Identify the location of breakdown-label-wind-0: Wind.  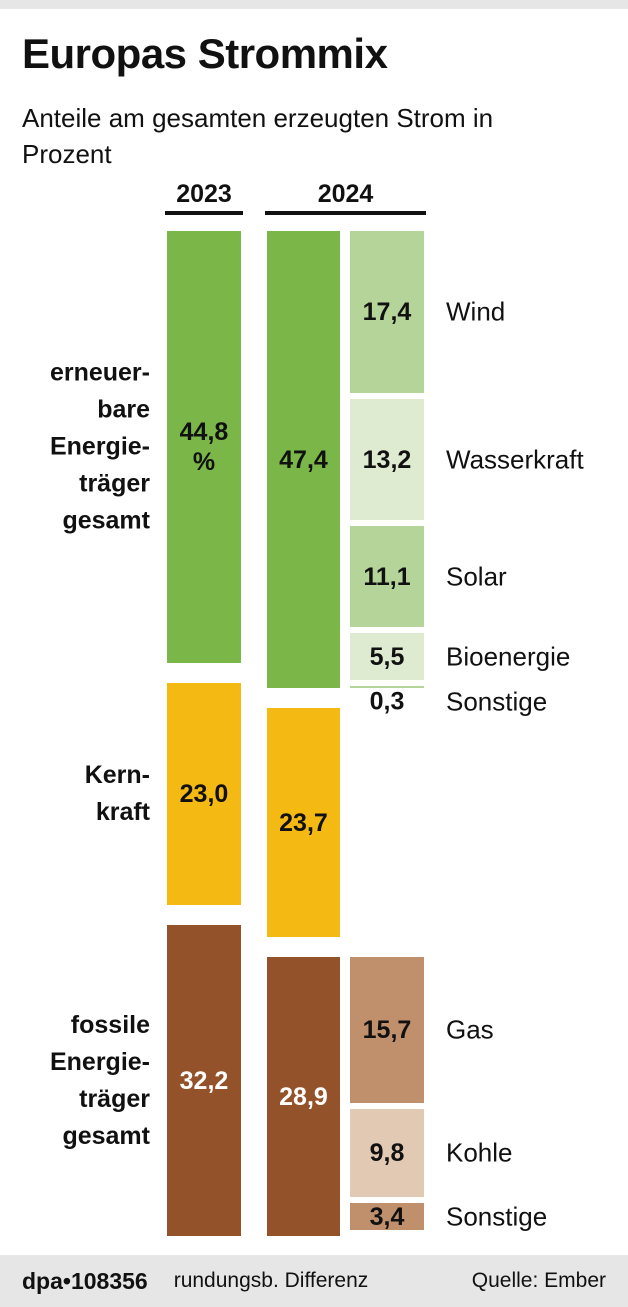
(476, 311).